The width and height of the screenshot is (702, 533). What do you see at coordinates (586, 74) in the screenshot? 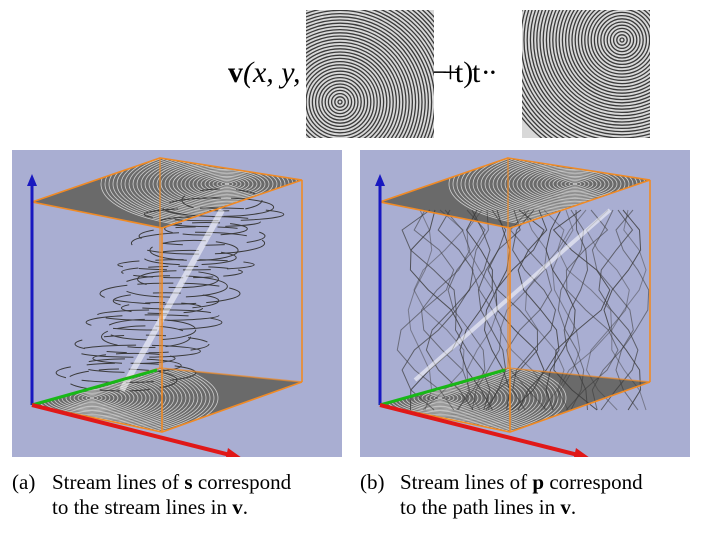
I see `flow-thumbnail-t1` at bounding box center [586, 74].